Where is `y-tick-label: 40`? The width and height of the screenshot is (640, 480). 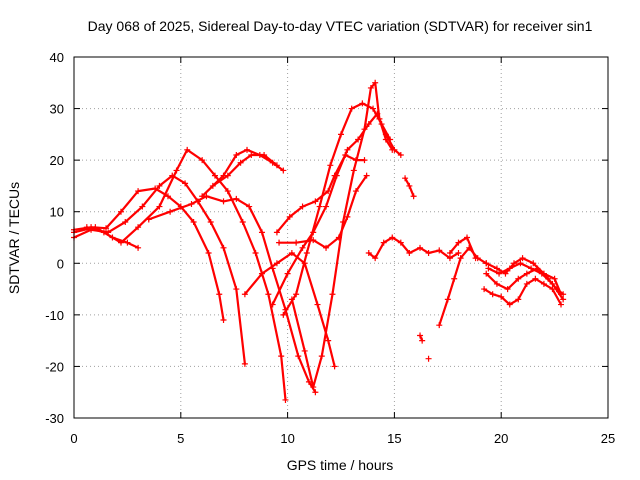
y-tick-label: 40 is located at coordinates (57, 57).